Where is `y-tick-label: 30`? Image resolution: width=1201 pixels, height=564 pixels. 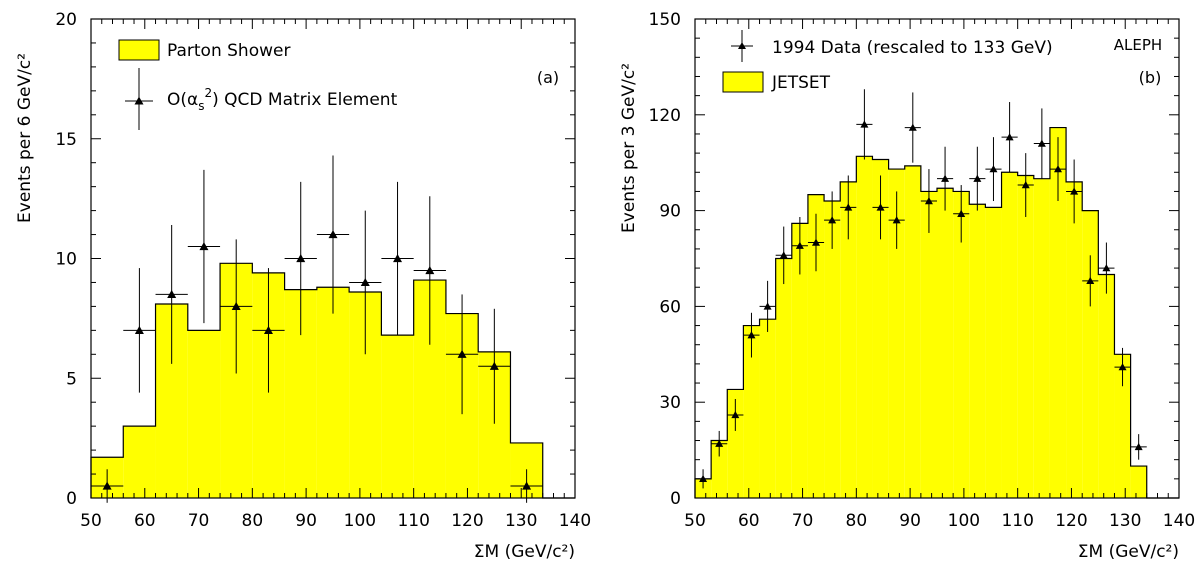
y-tick-label: 30 is located at coordinates (670, 403).